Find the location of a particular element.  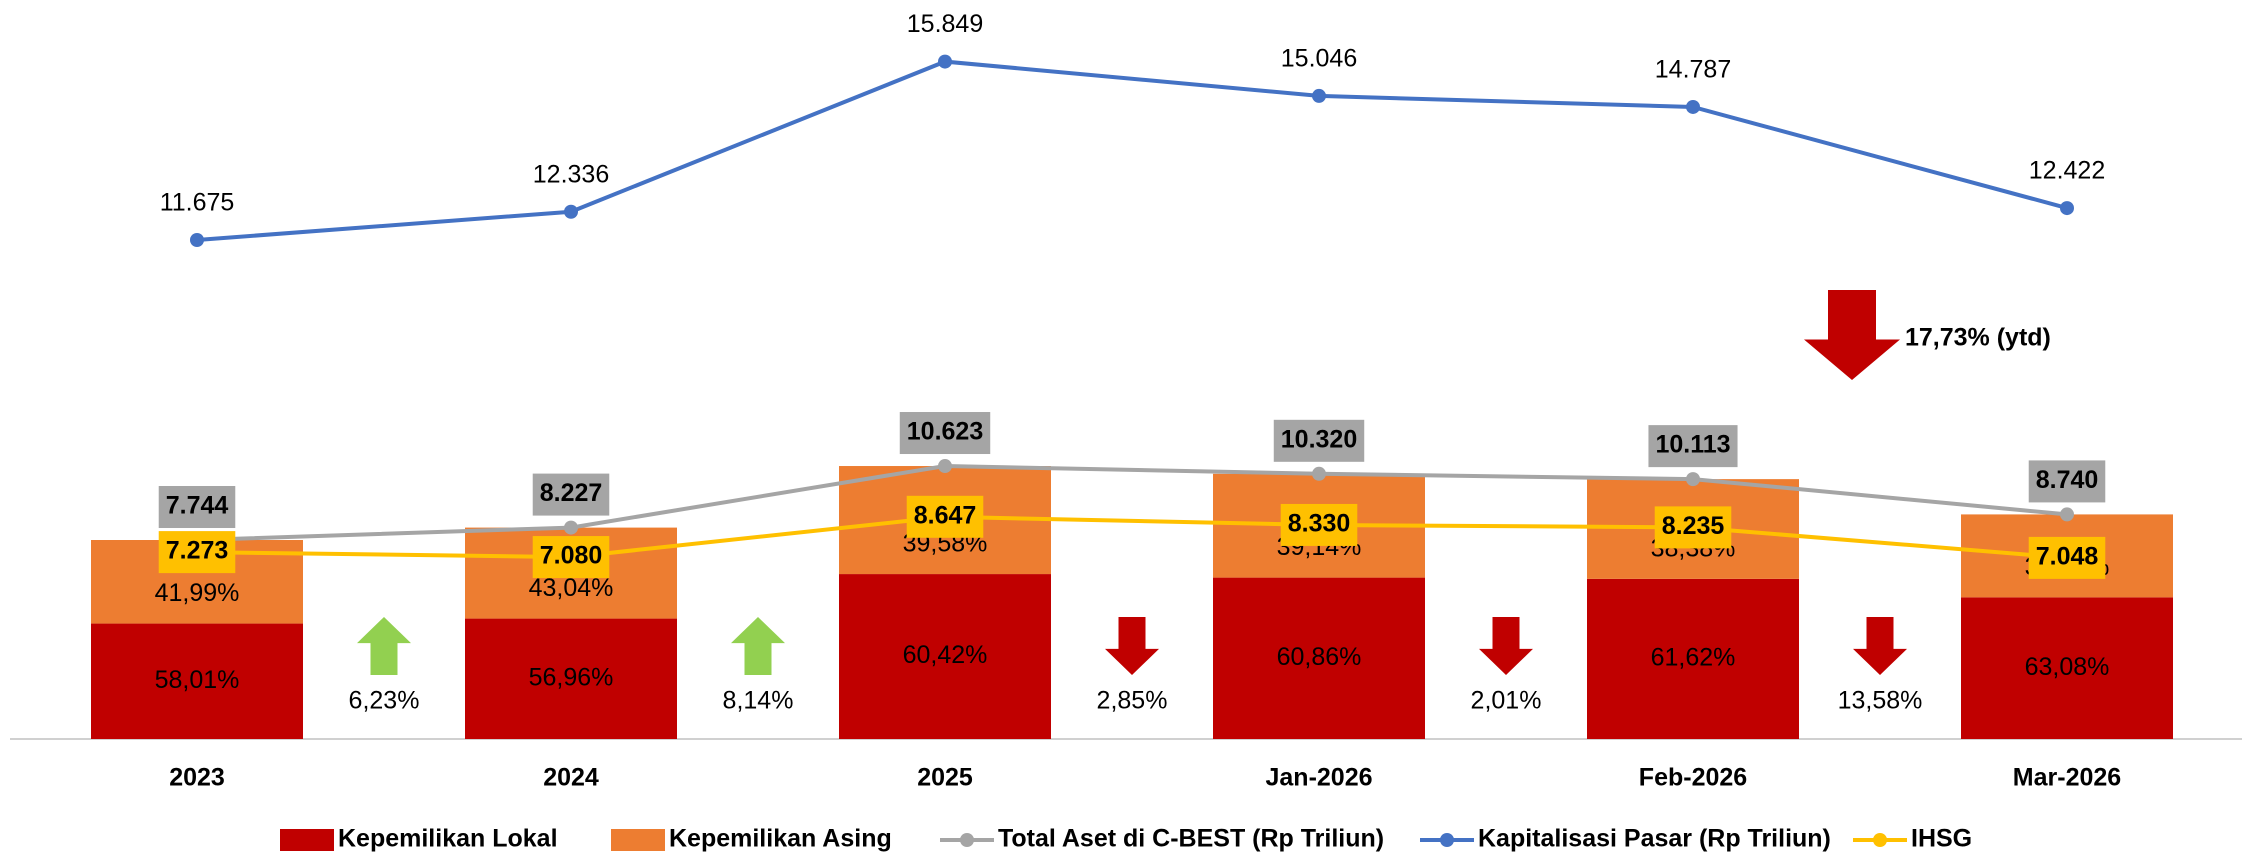

bar-label: 61,62% is located at coordinates (1693, 658).